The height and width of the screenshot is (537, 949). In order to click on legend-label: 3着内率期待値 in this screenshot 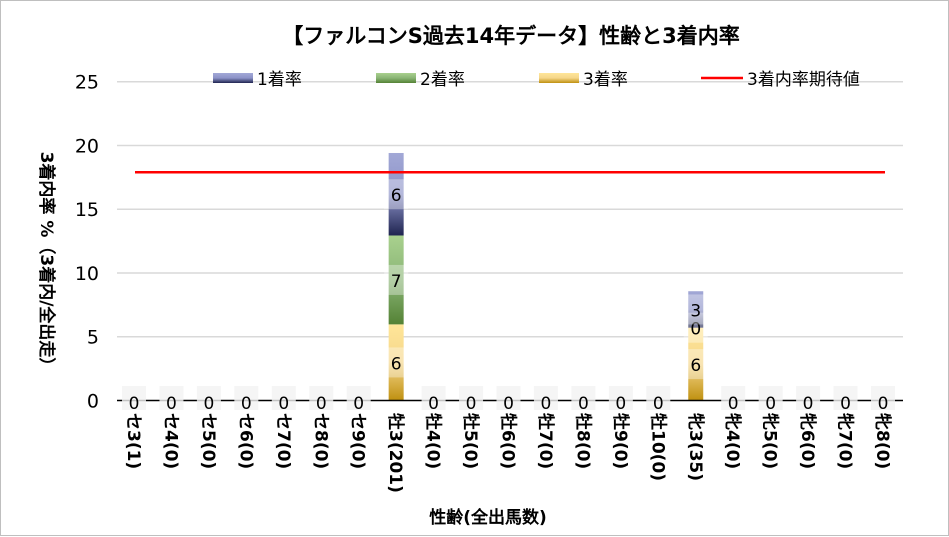, I will do `click(803, 80)`.